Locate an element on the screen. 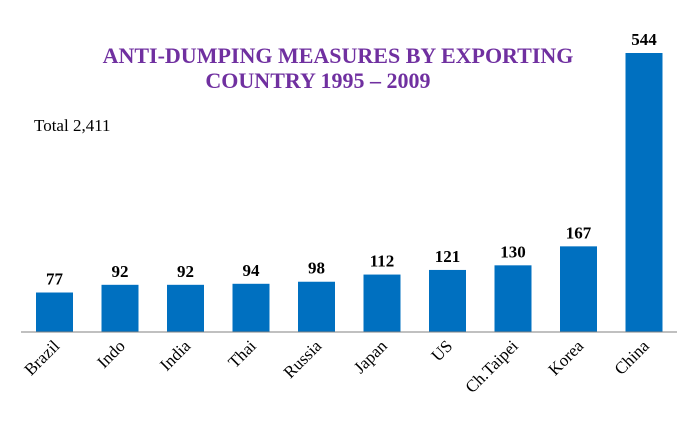 This screenshot has width=697, height=425. chart-title-line-2: COUNTRY 1995 – 2009 is located at coordinates (317, 80).